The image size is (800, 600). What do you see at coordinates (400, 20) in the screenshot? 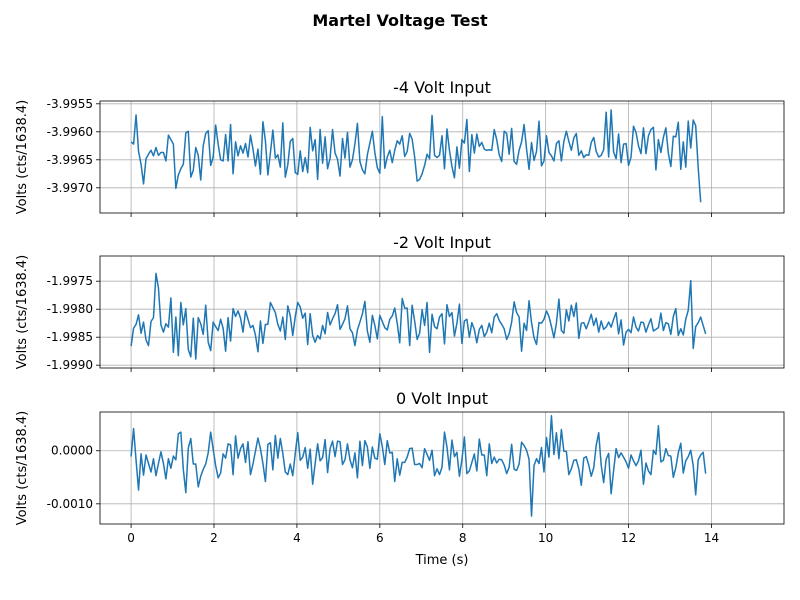
I see `figure-suptitle: Martel Voltage Test` at bounding box center [400, 20].